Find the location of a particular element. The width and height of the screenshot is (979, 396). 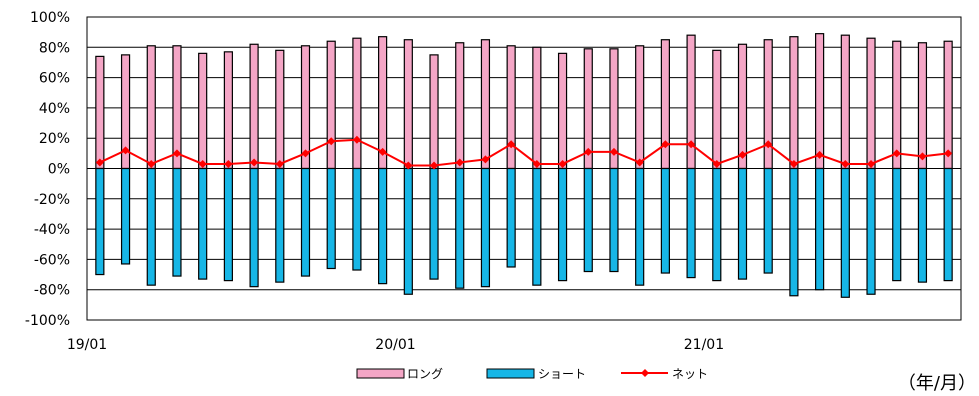

x-axis-unit-label: （年/月） is located at coordinates (937, 383).